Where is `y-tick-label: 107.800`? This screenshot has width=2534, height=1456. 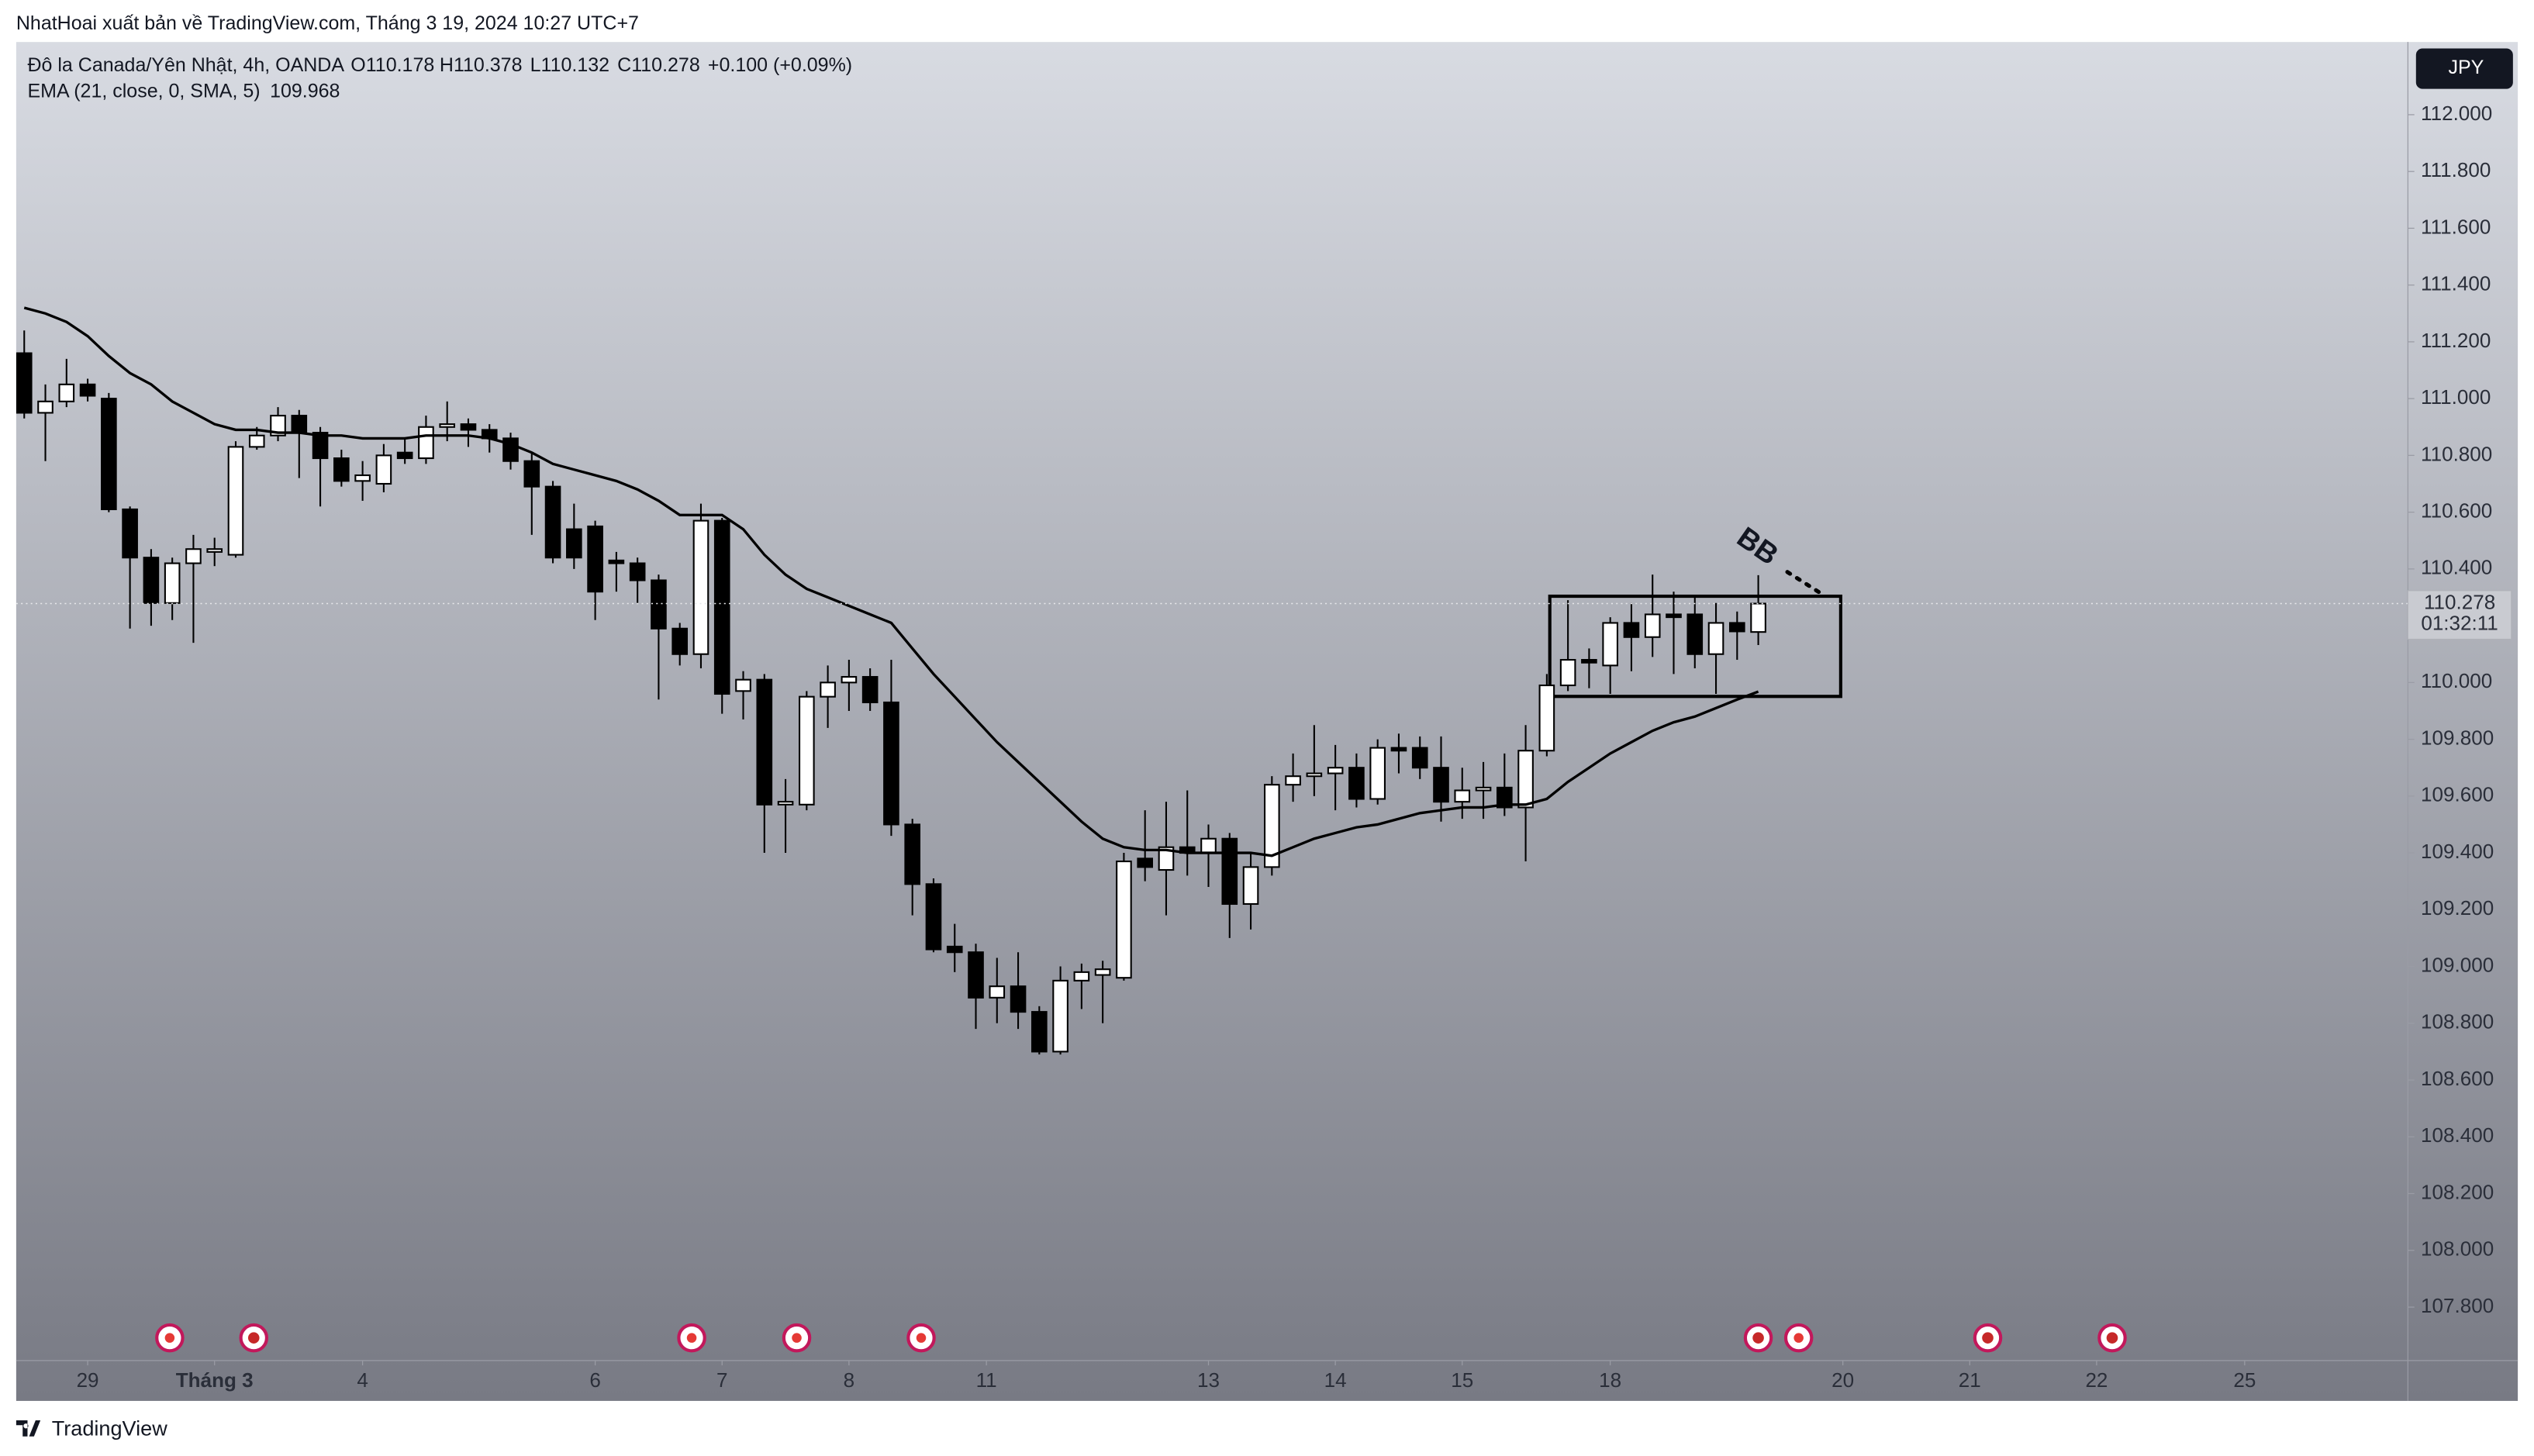 y-tick-label: 107.800 is located at coordinates (2457, 1306).